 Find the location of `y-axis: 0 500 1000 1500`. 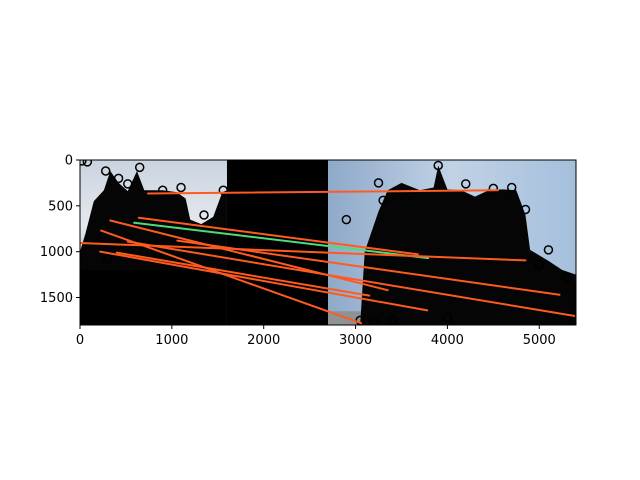

y-axis: 0 500 1000 1500 is located at coordinates (60, 230).